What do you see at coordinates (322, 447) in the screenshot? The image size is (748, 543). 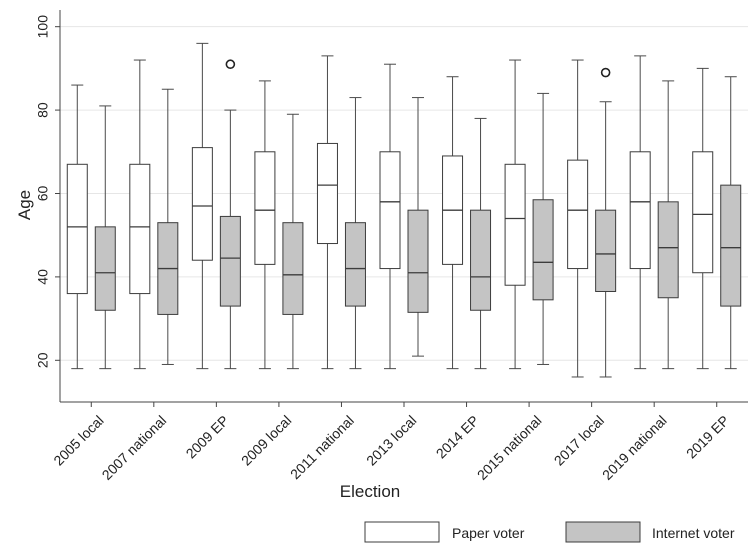 I see `x-tick-label: 2011 national` at bounding box center [322, 447].